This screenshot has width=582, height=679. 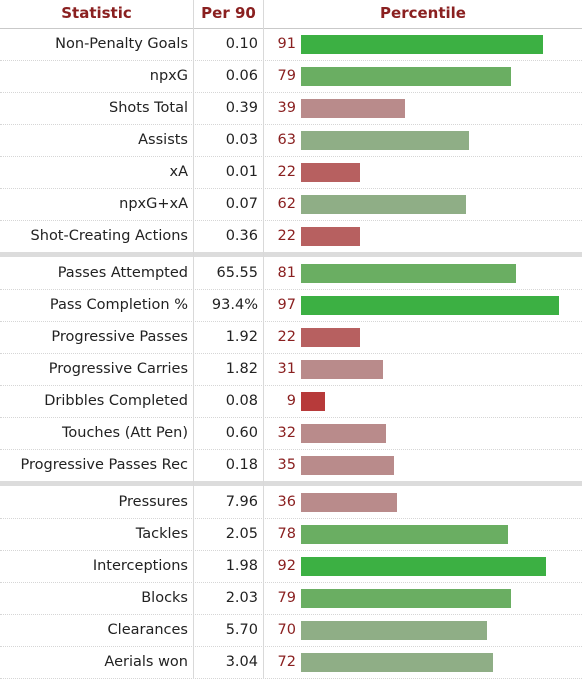 I want to click on table-row: Progressive Passes 1.92 22, so click(x=291, y=338).